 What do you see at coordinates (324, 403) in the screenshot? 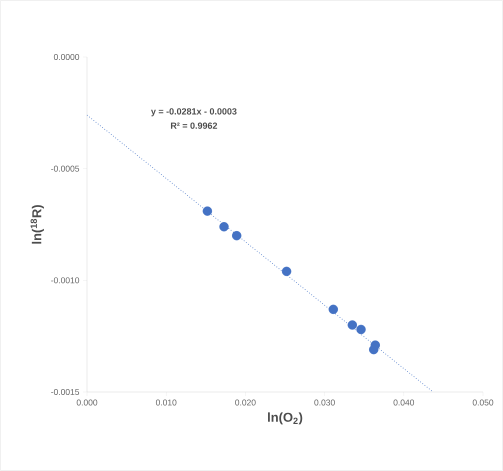
I see `x-tick-label: 0.030` at bounding box center [324, 403].